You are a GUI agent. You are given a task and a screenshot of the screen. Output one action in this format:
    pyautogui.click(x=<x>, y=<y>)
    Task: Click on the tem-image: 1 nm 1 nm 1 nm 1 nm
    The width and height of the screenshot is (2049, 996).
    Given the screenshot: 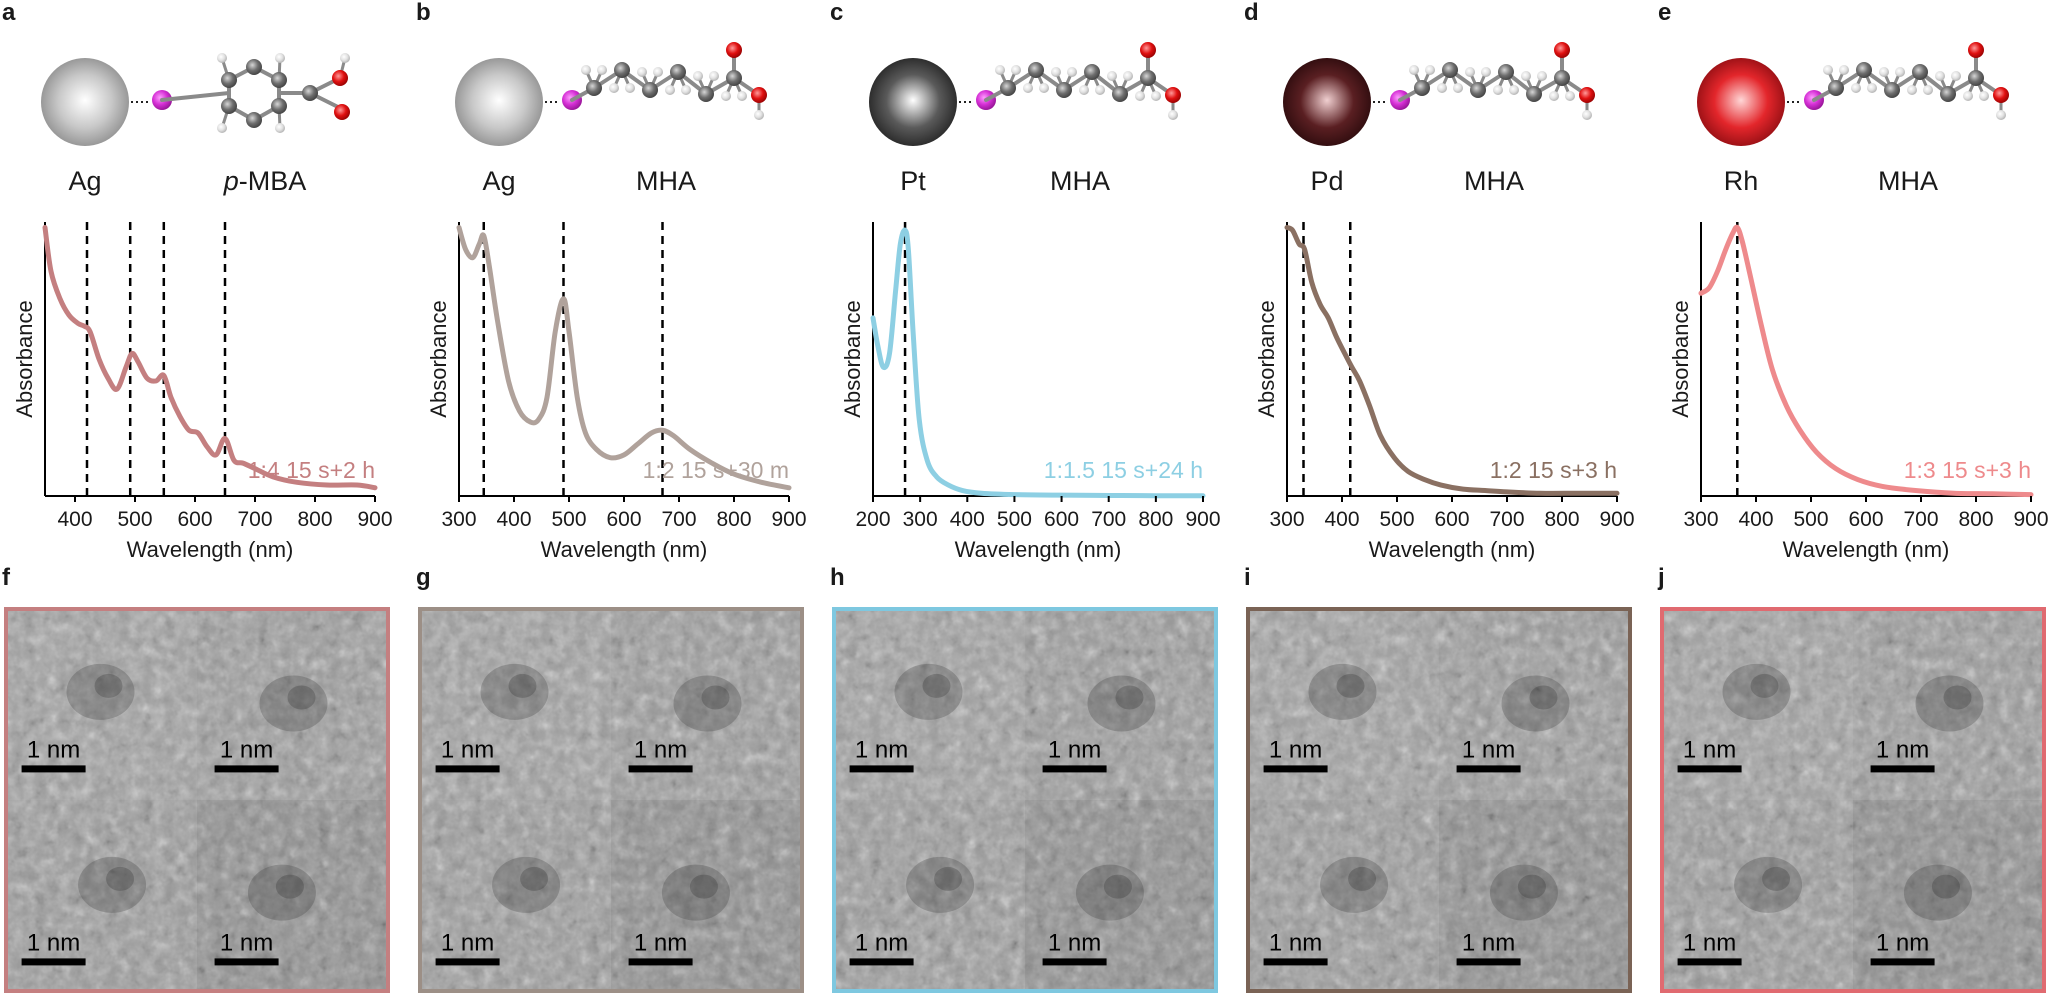 What is the action you would take?
    pyautogui.click(x=611, y=800)
    